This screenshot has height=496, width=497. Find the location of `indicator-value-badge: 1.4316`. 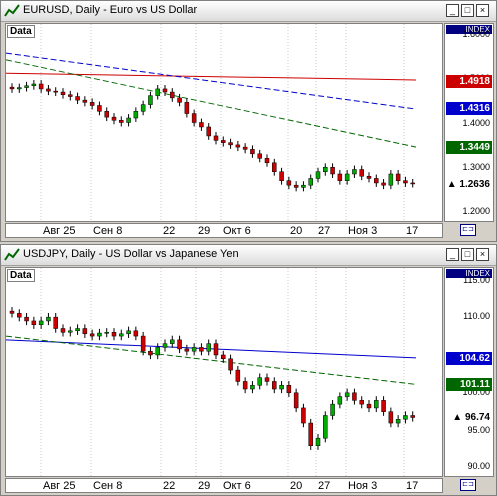

indicator-value-badge: 1.4316 is located at coordinates (469, 109).